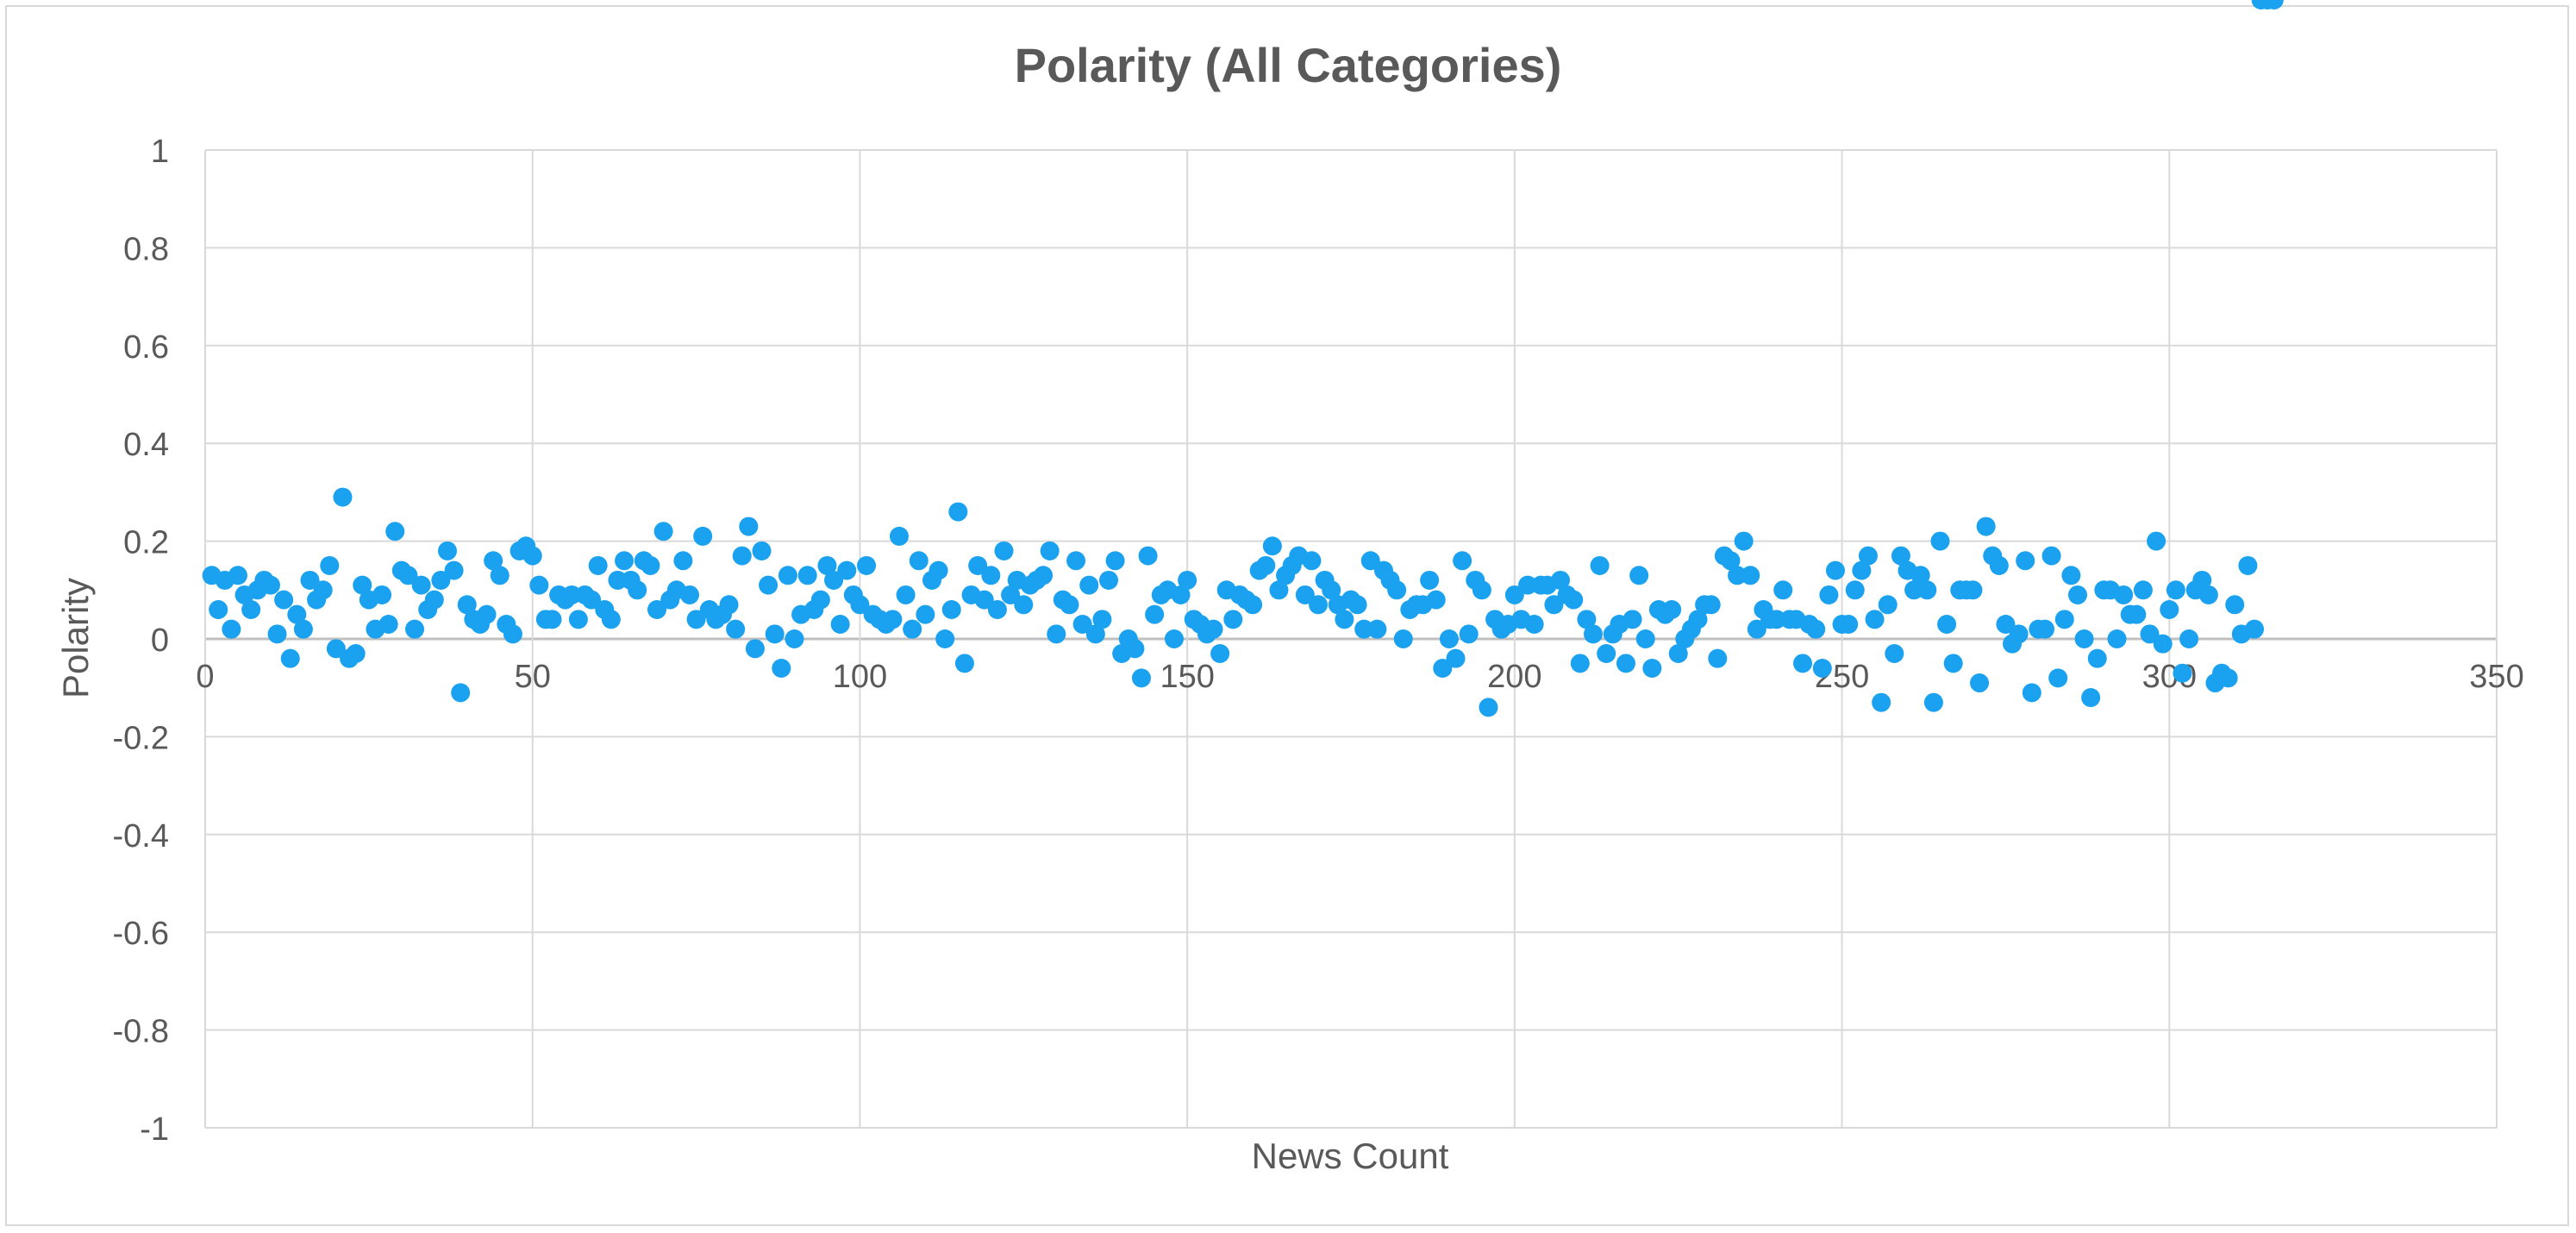 This screenshot has height=1233, width=2576. Describe the element at coordinates (141, 1032) in the screenshot. I see `y-tick-label: -0.8` at that location.